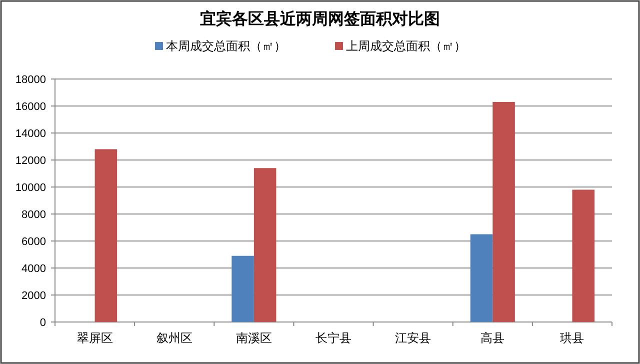 Image resolution: width=640 pixels, height=364 pixels. I want to click on x-tick-label: 翠屏区, so click(94, 338).